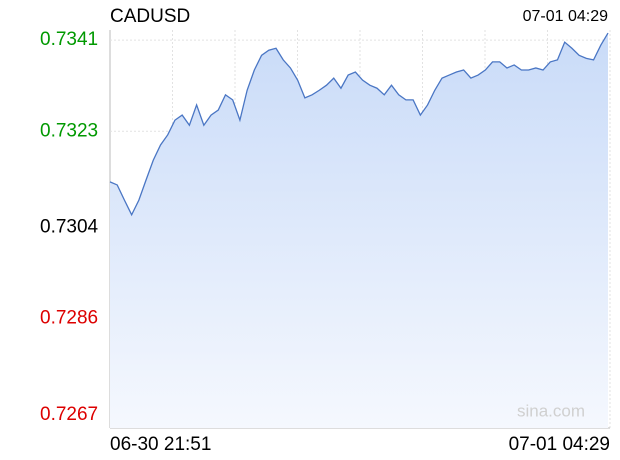 This screenshot has height=460, width=620. I want to click on x-tick-label: 07-01 04:29, so click(559, 444).